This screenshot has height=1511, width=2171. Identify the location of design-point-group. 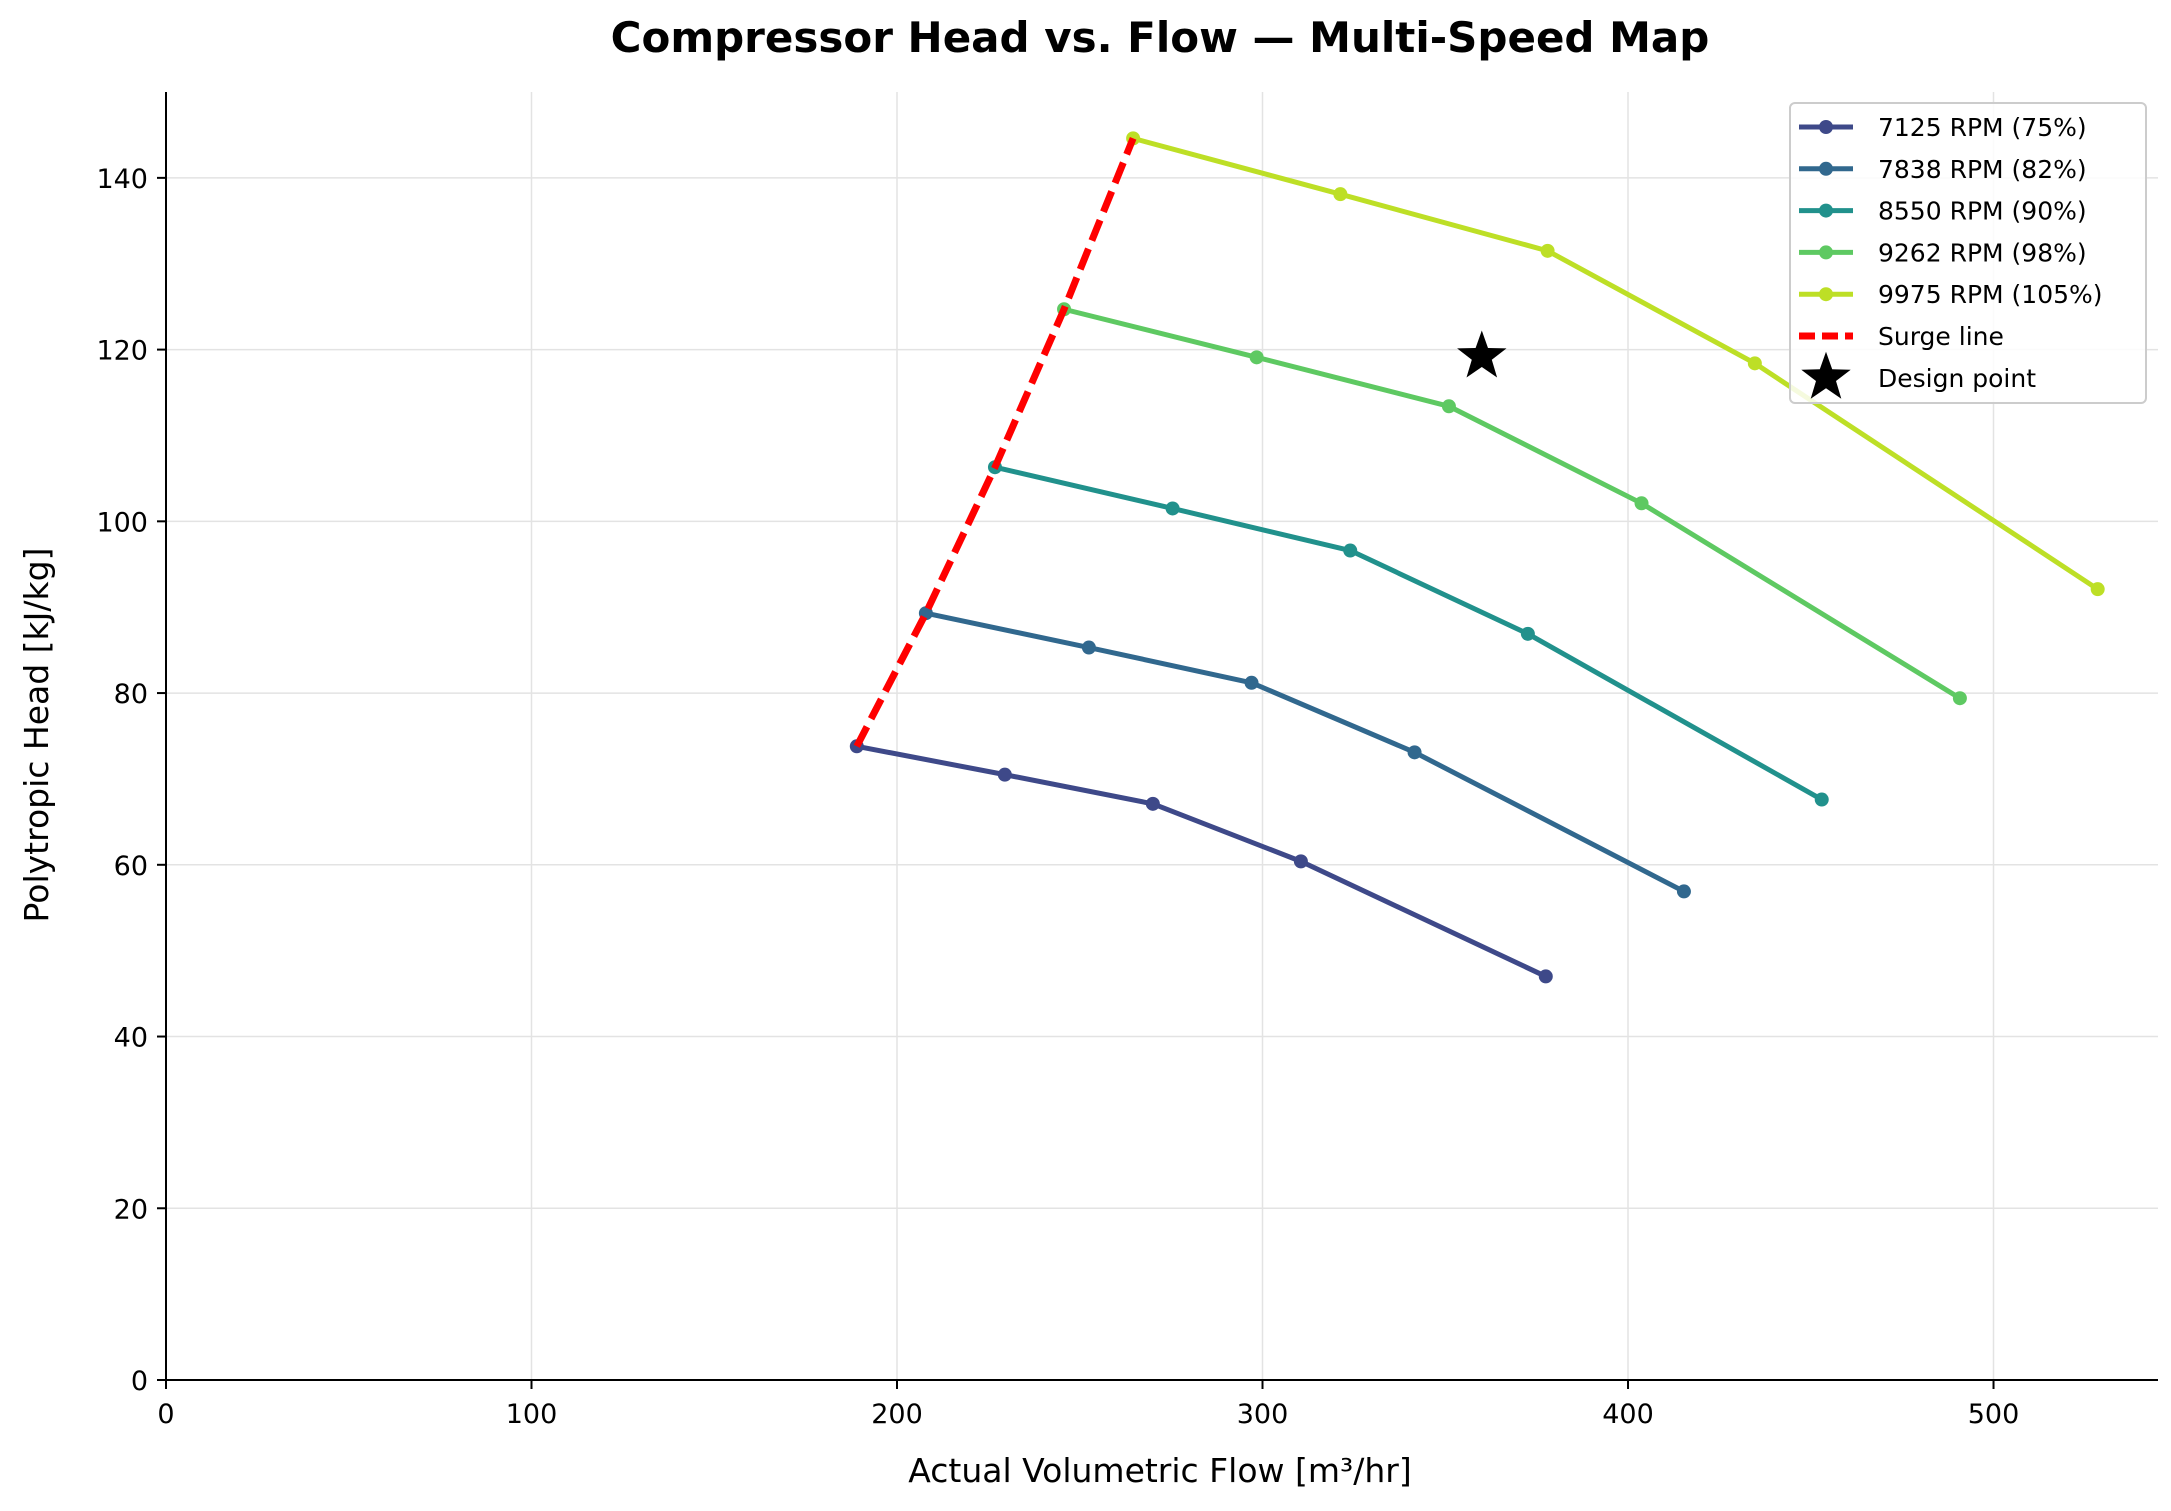
(1482, 354).